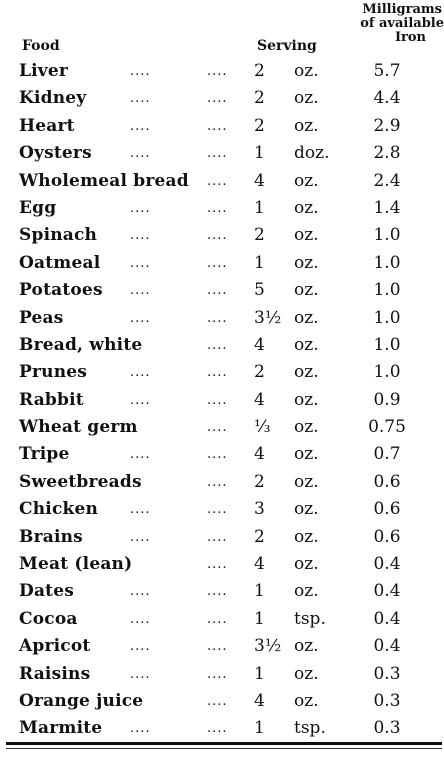  What do you see at coordinates (51, 536) in the screenshot?
I see `food-cell: Brains` at bounding box center [51, 536].